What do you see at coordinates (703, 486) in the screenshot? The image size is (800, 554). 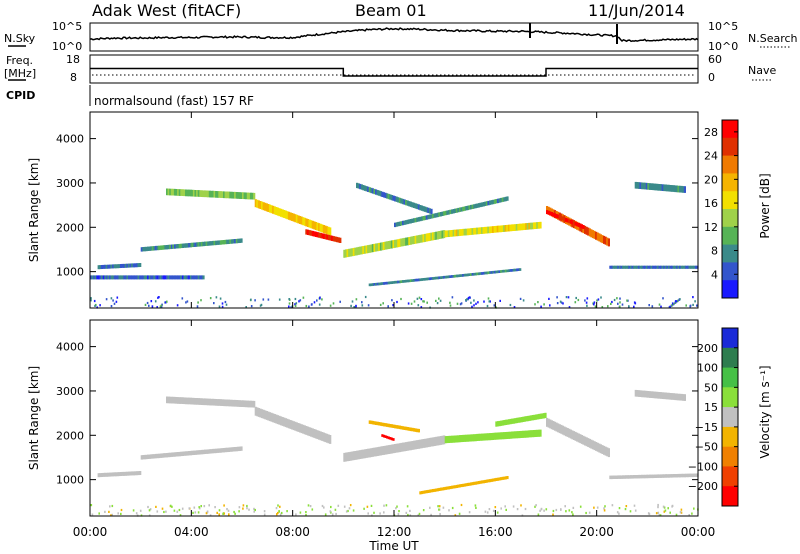 I see `colorbar-tick-label: −200` at bounding box center [703, 486].